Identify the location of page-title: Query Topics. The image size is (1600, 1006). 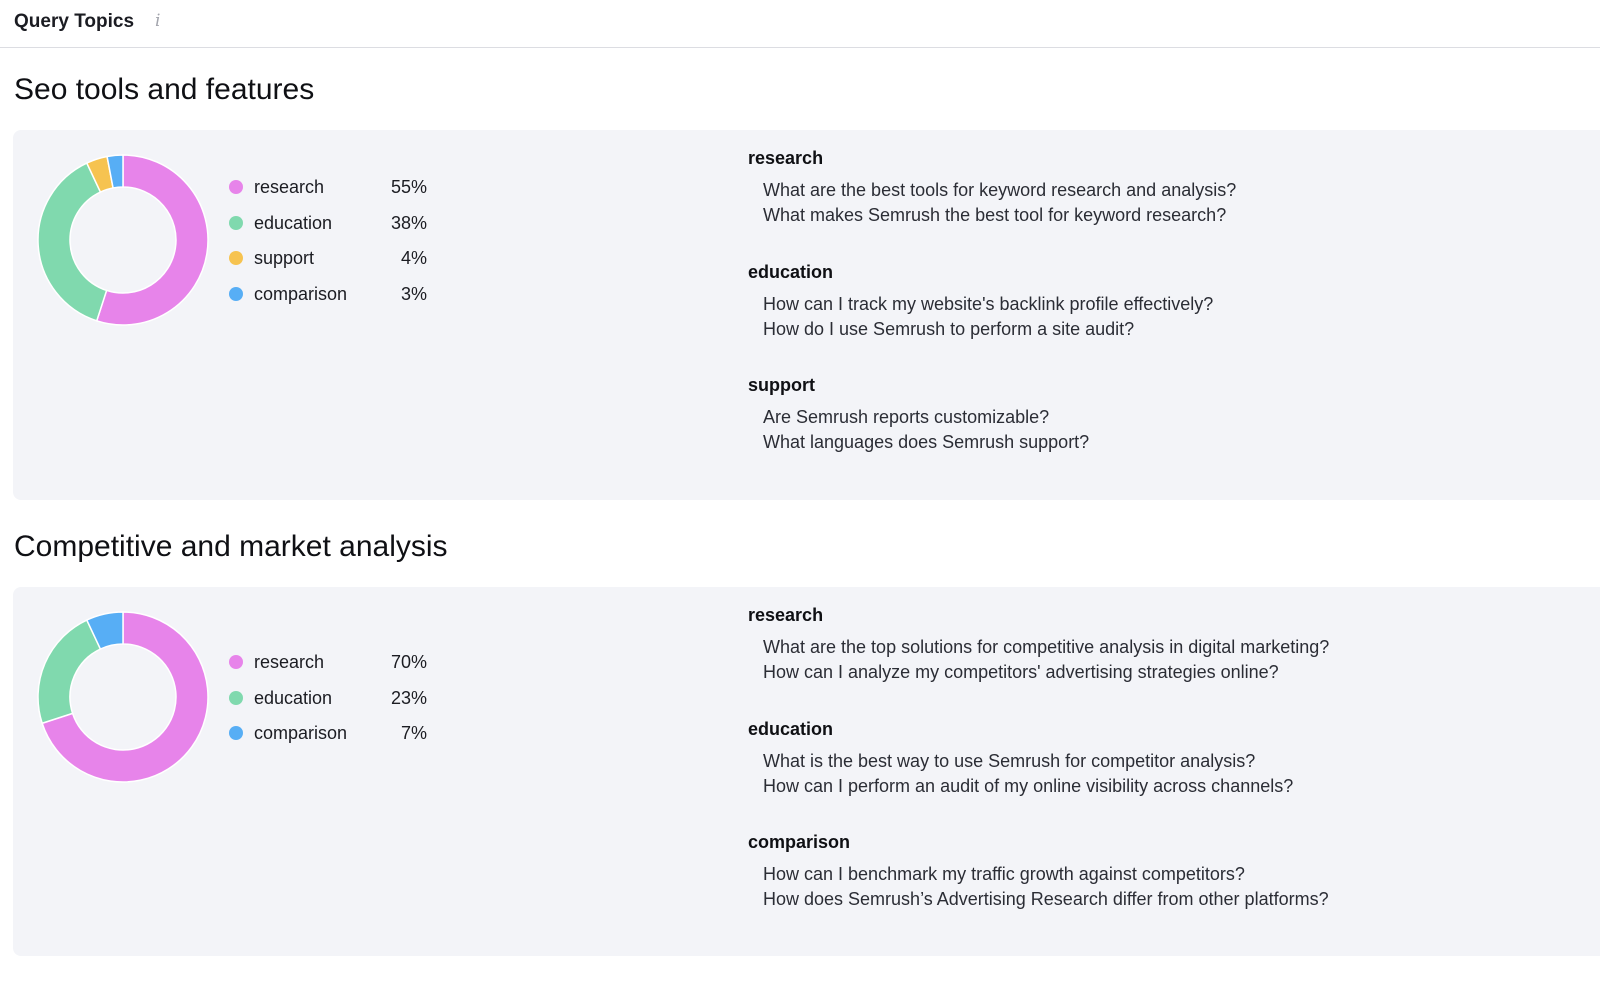
(74, 21).